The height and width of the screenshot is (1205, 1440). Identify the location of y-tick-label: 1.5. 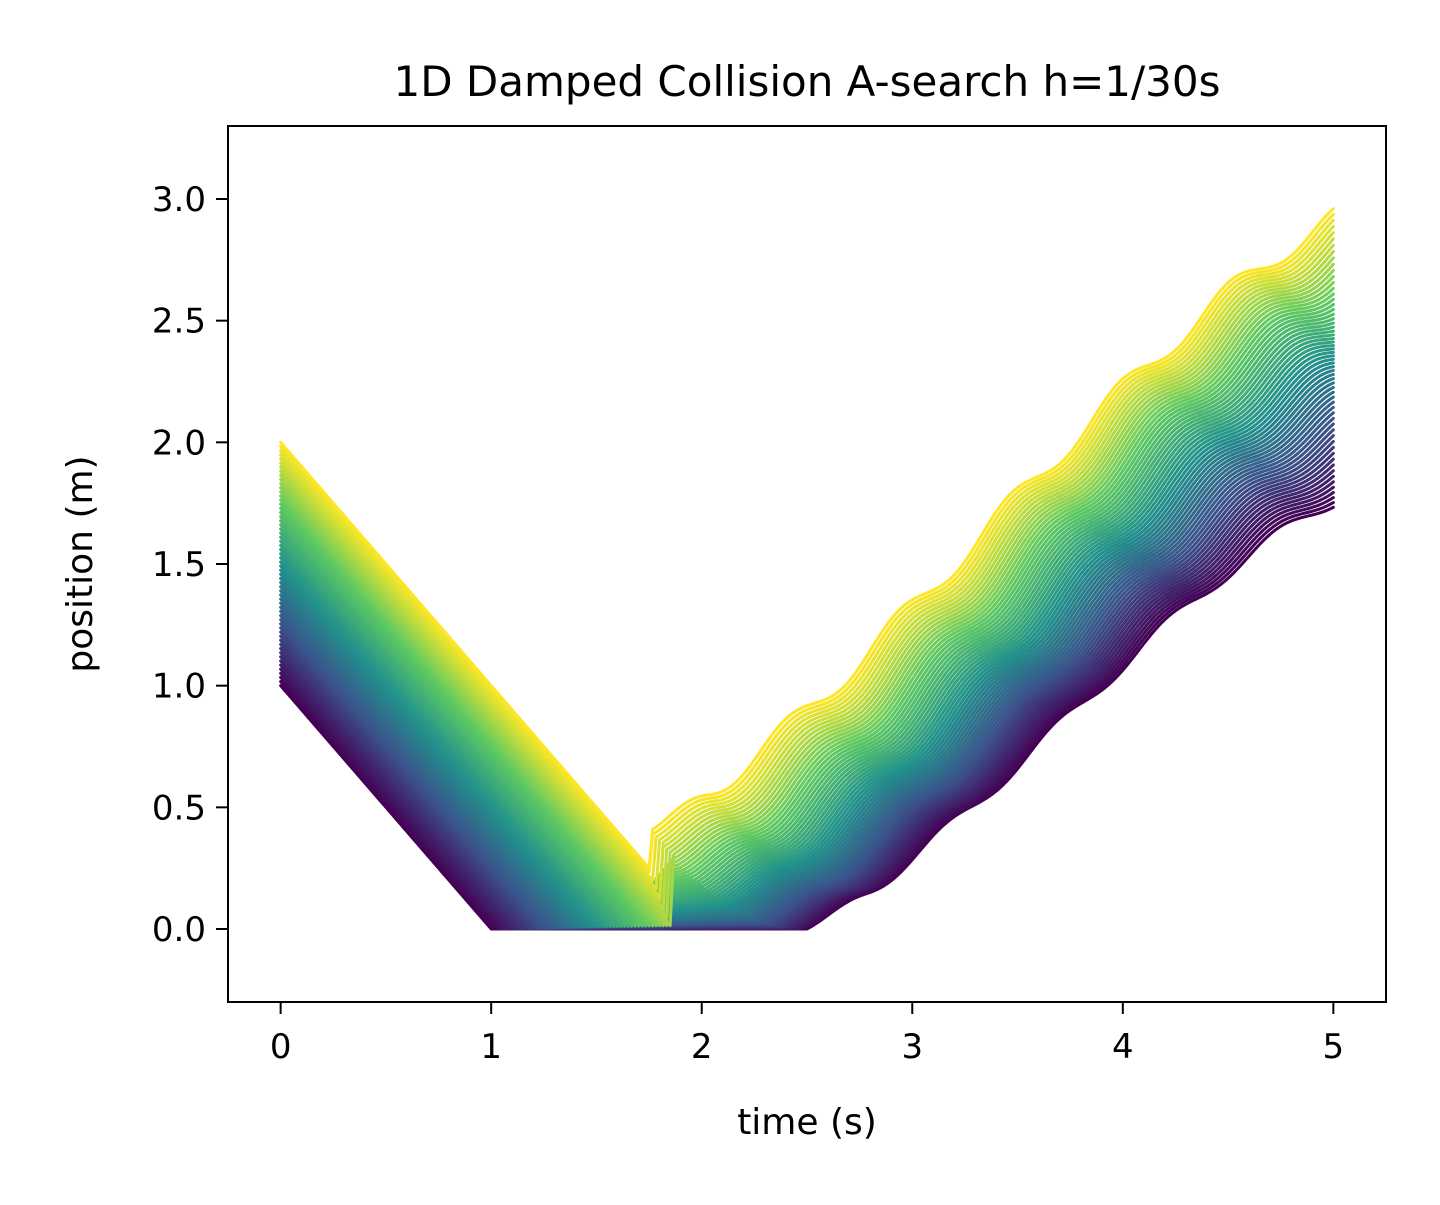
(179, 565).